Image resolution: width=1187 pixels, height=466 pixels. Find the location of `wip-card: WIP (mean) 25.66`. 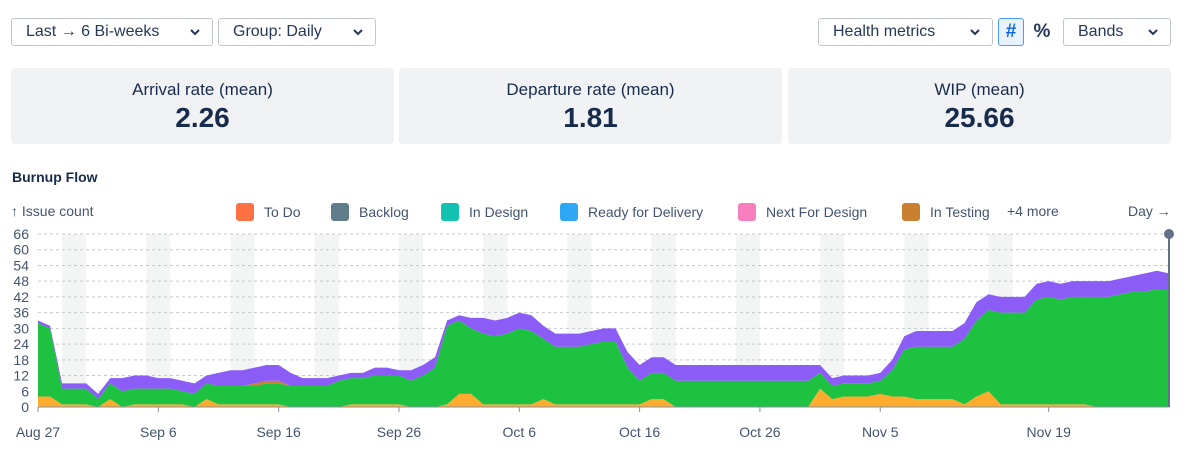

wip-card: WIP (mean) 25.66 is located at coordinates (979, 106).